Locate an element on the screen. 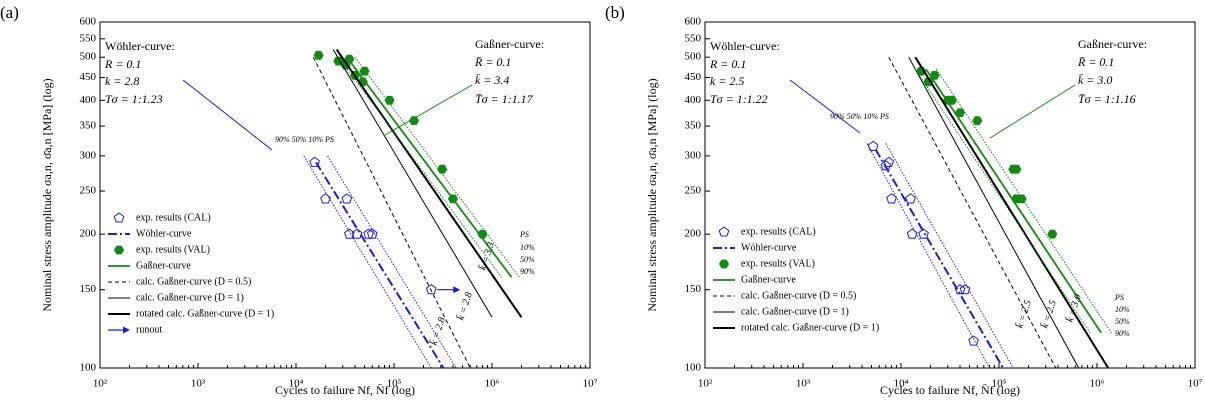  y-tick-label: 200 is located at coordinates (88, 234).